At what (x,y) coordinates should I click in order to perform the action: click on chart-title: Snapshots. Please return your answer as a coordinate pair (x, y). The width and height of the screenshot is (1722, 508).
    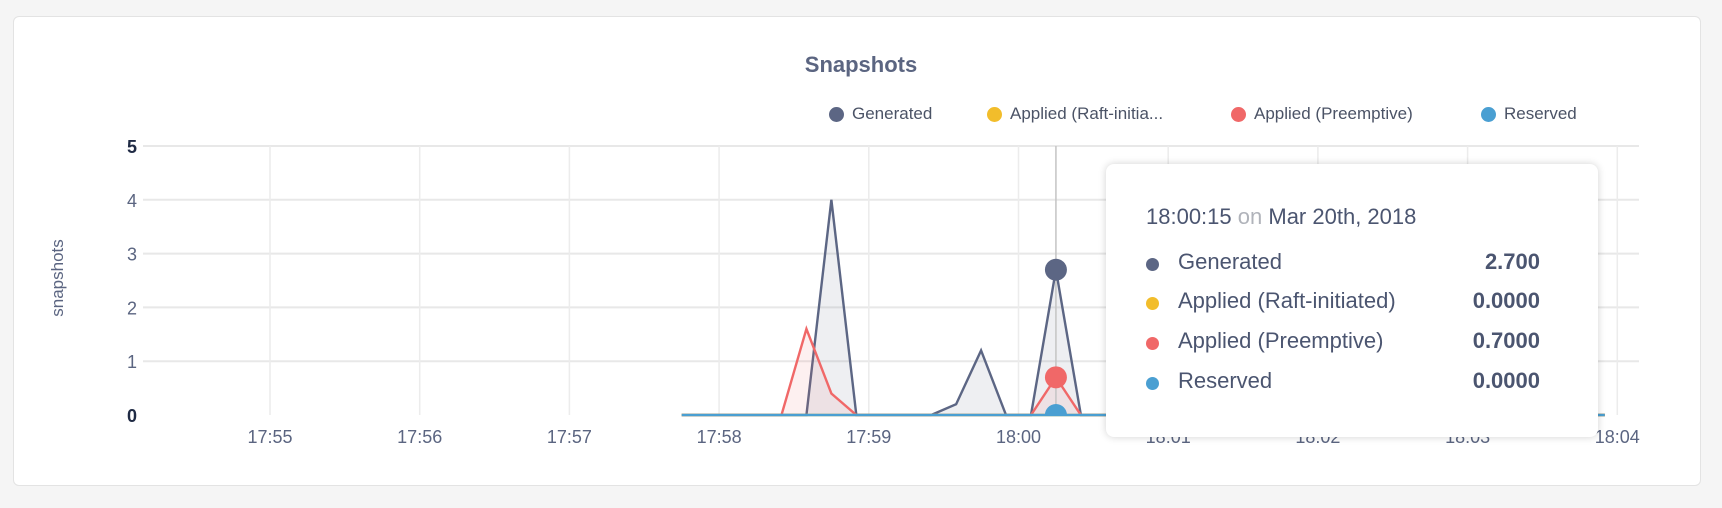
    Looking at the image, I should click on (861, 64).